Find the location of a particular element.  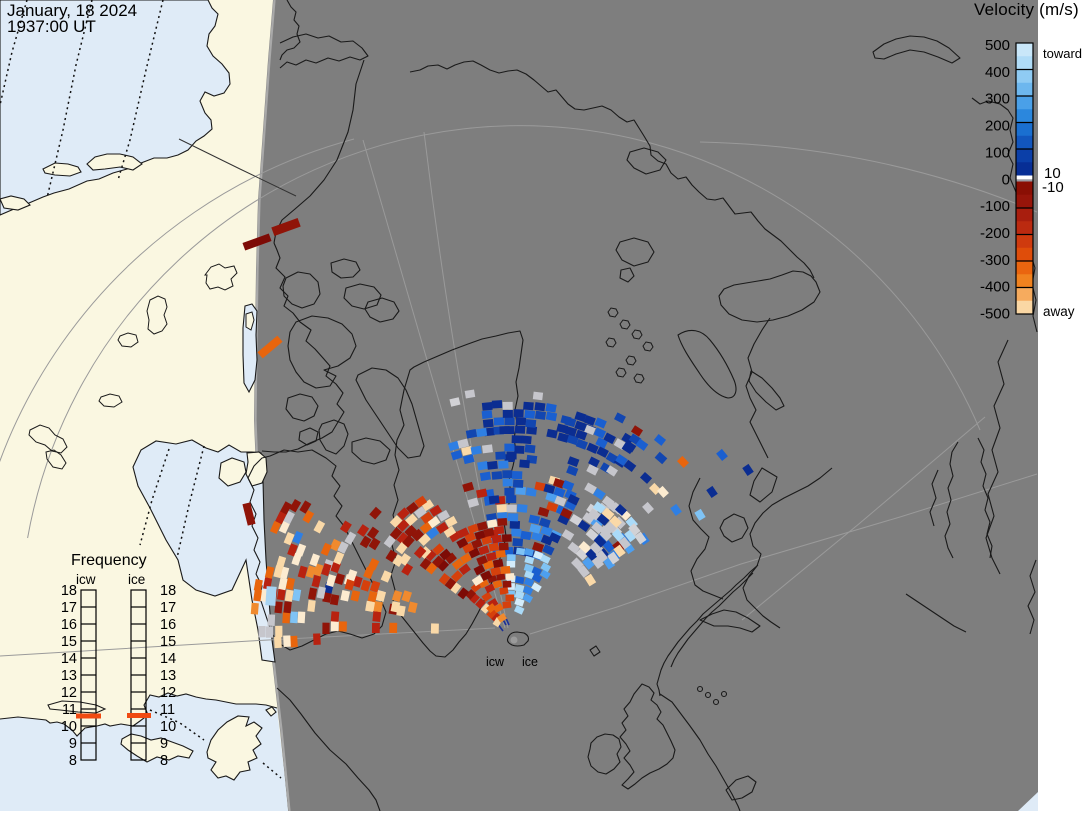

svg-text: -500 is located at coordinates (995, 314).